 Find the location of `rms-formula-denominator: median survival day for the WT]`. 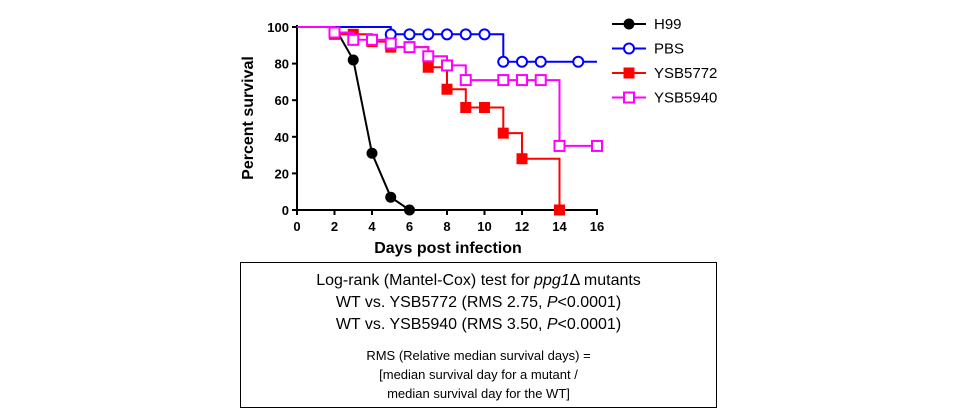

rms-formula-denominator: median survival day for the WT] is located at coordinates (478, 393).